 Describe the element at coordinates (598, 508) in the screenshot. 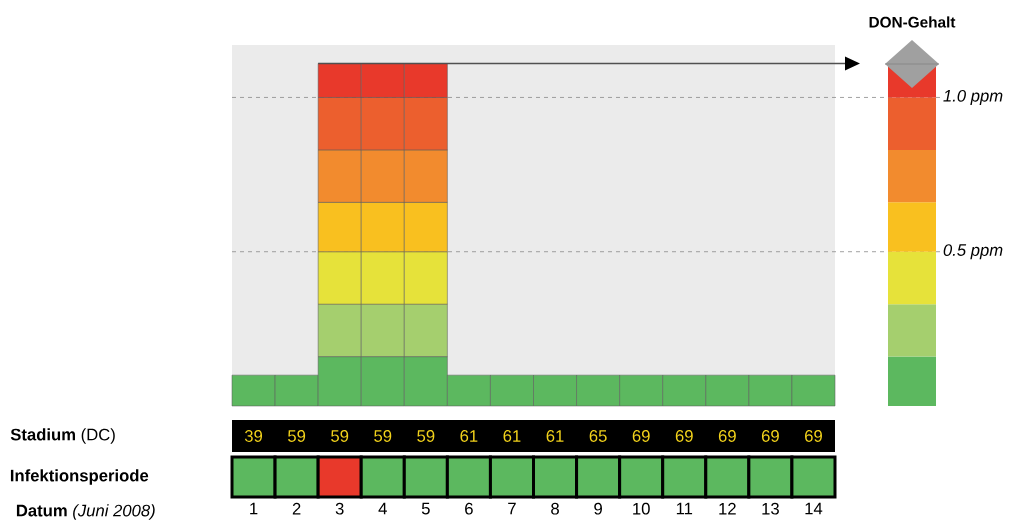

I see `x-tick-label: 9` at that location.